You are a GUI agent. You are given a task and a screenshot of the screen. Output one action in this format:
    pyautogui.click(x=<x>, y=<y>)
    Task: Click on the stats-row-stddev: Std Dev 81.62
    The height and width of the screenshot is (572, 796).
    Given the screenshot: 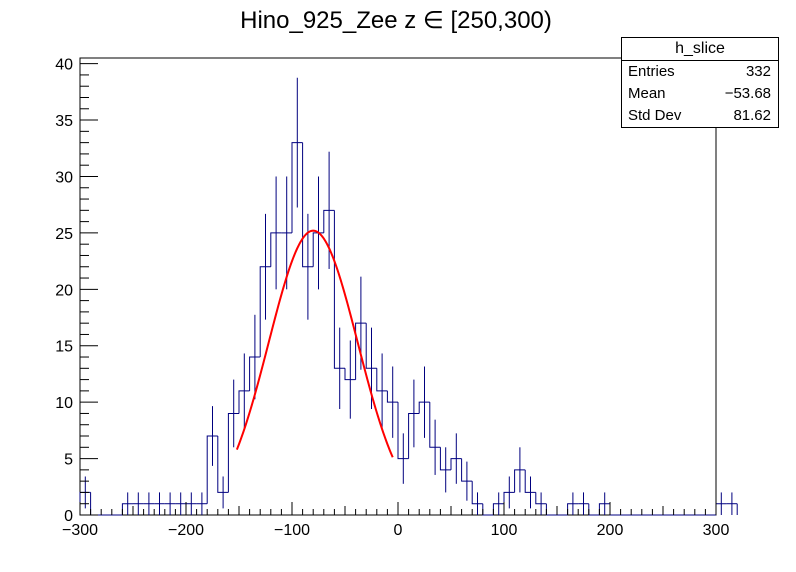 What is the action you would take?
    pyautogui.click(x=700, y=116)
    